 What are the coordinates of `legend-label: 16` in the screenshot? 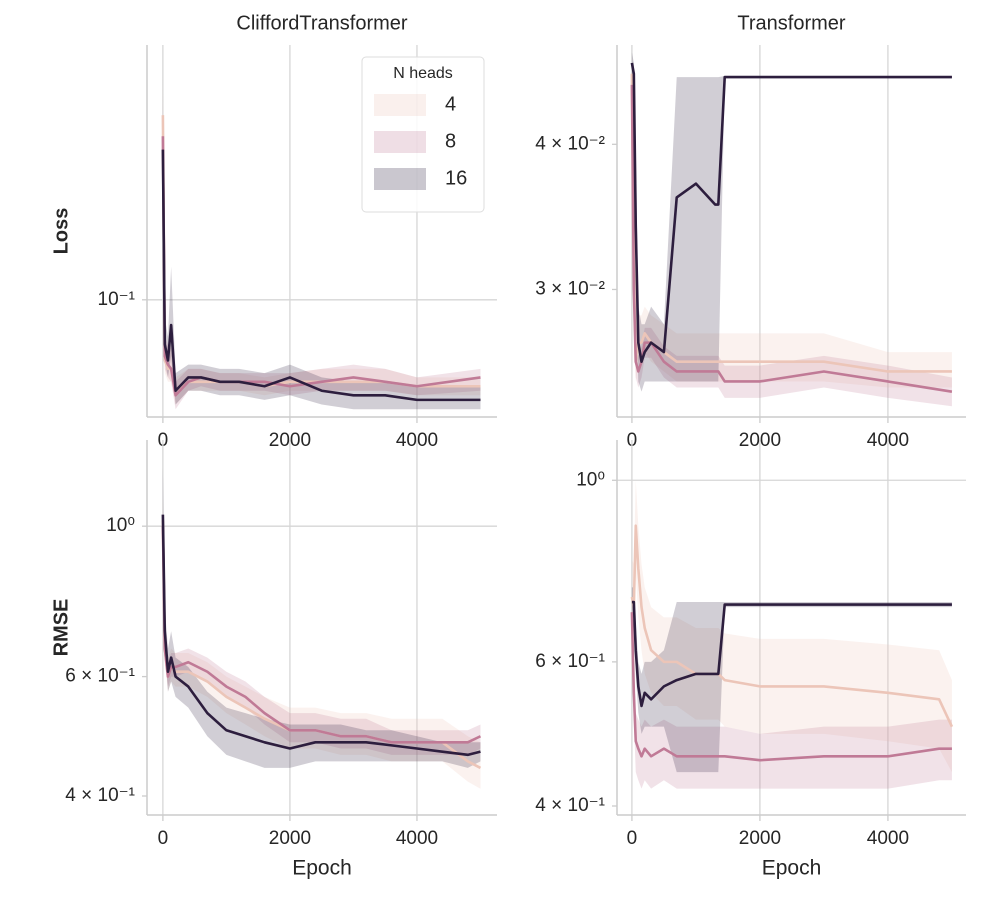 It's located at (456, 178).